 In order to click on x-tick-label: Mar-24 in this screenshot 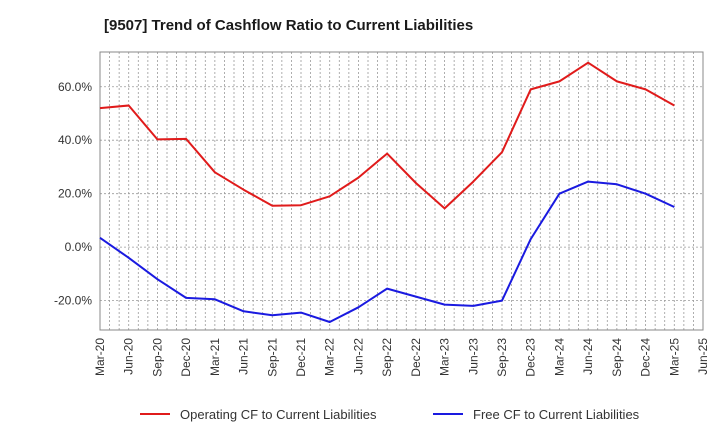, I will do `click(559, 357)`.